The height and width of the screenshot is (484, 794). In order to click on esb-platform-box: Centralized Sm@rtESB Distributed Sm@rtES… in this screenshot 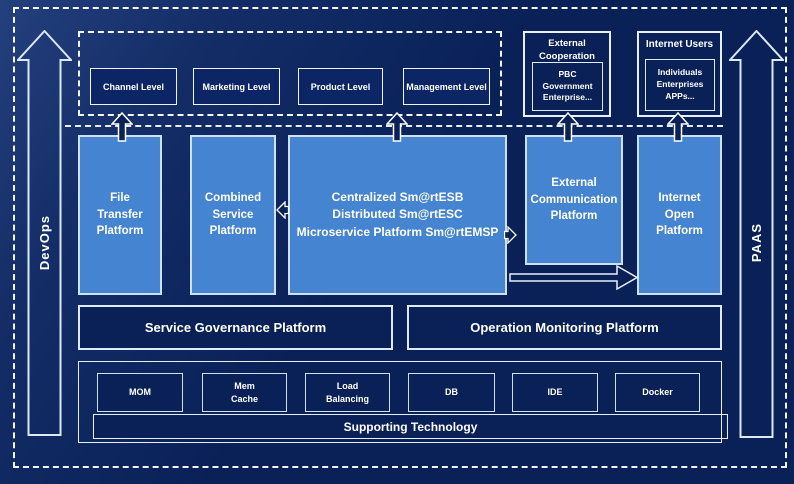, I will do `click(397, 215)`.